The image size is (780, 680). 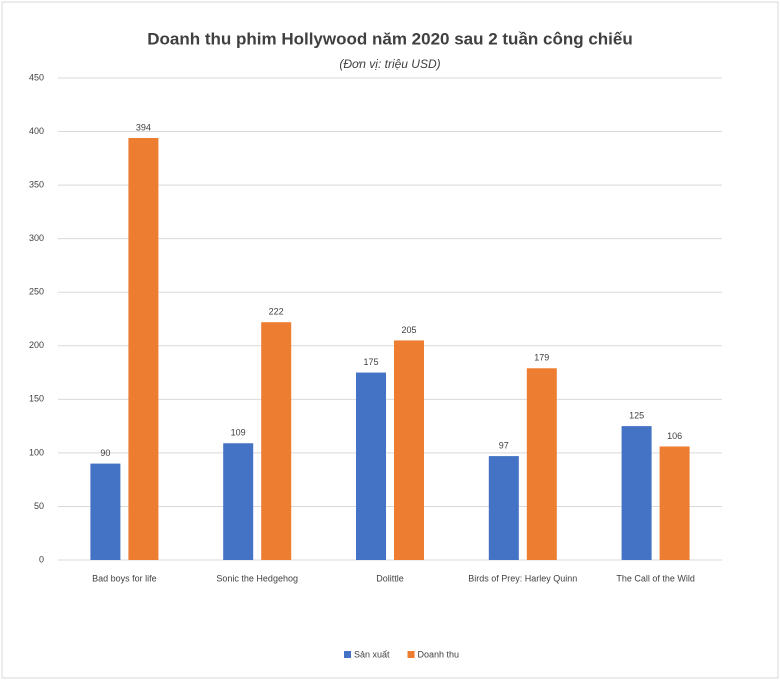 What do you see at coordinates (36, 77) in the screenshot?
I see `y-tick-label: 450` at bounding box center [36, 77].